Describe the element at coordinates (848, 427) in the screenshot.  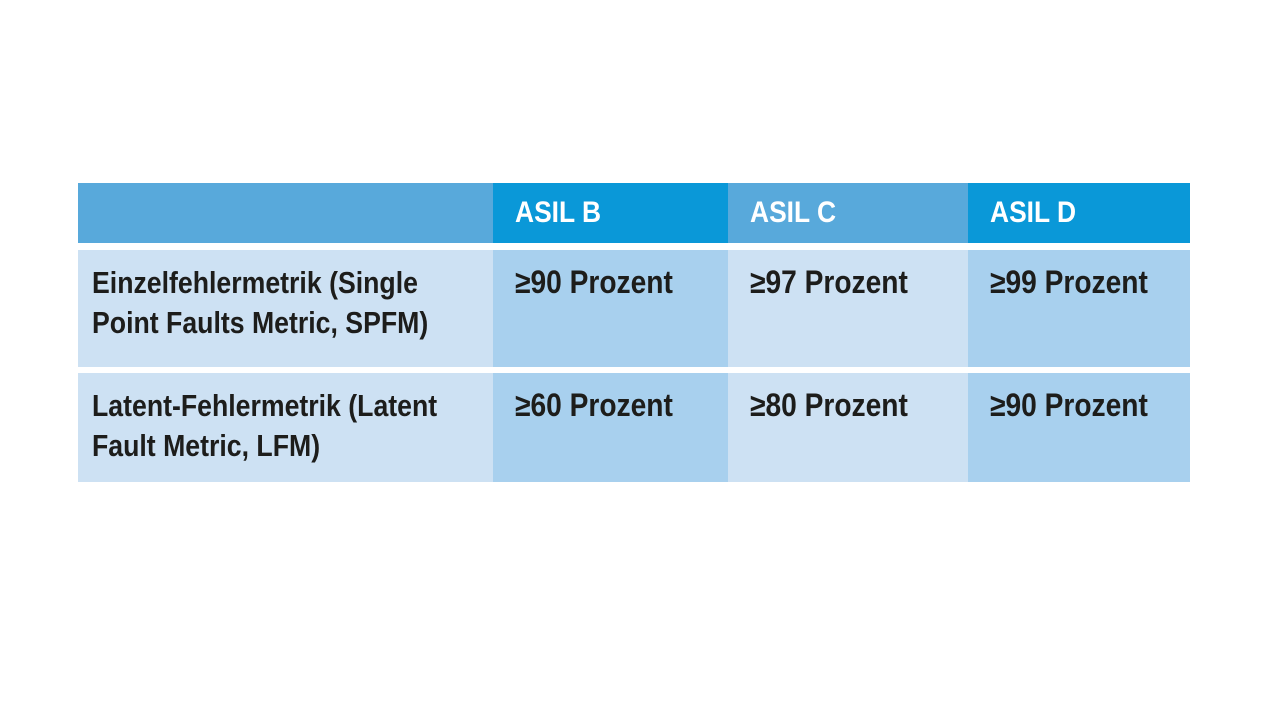
I see `value-cell-asil-c: ≥80 Prozent` at that location.